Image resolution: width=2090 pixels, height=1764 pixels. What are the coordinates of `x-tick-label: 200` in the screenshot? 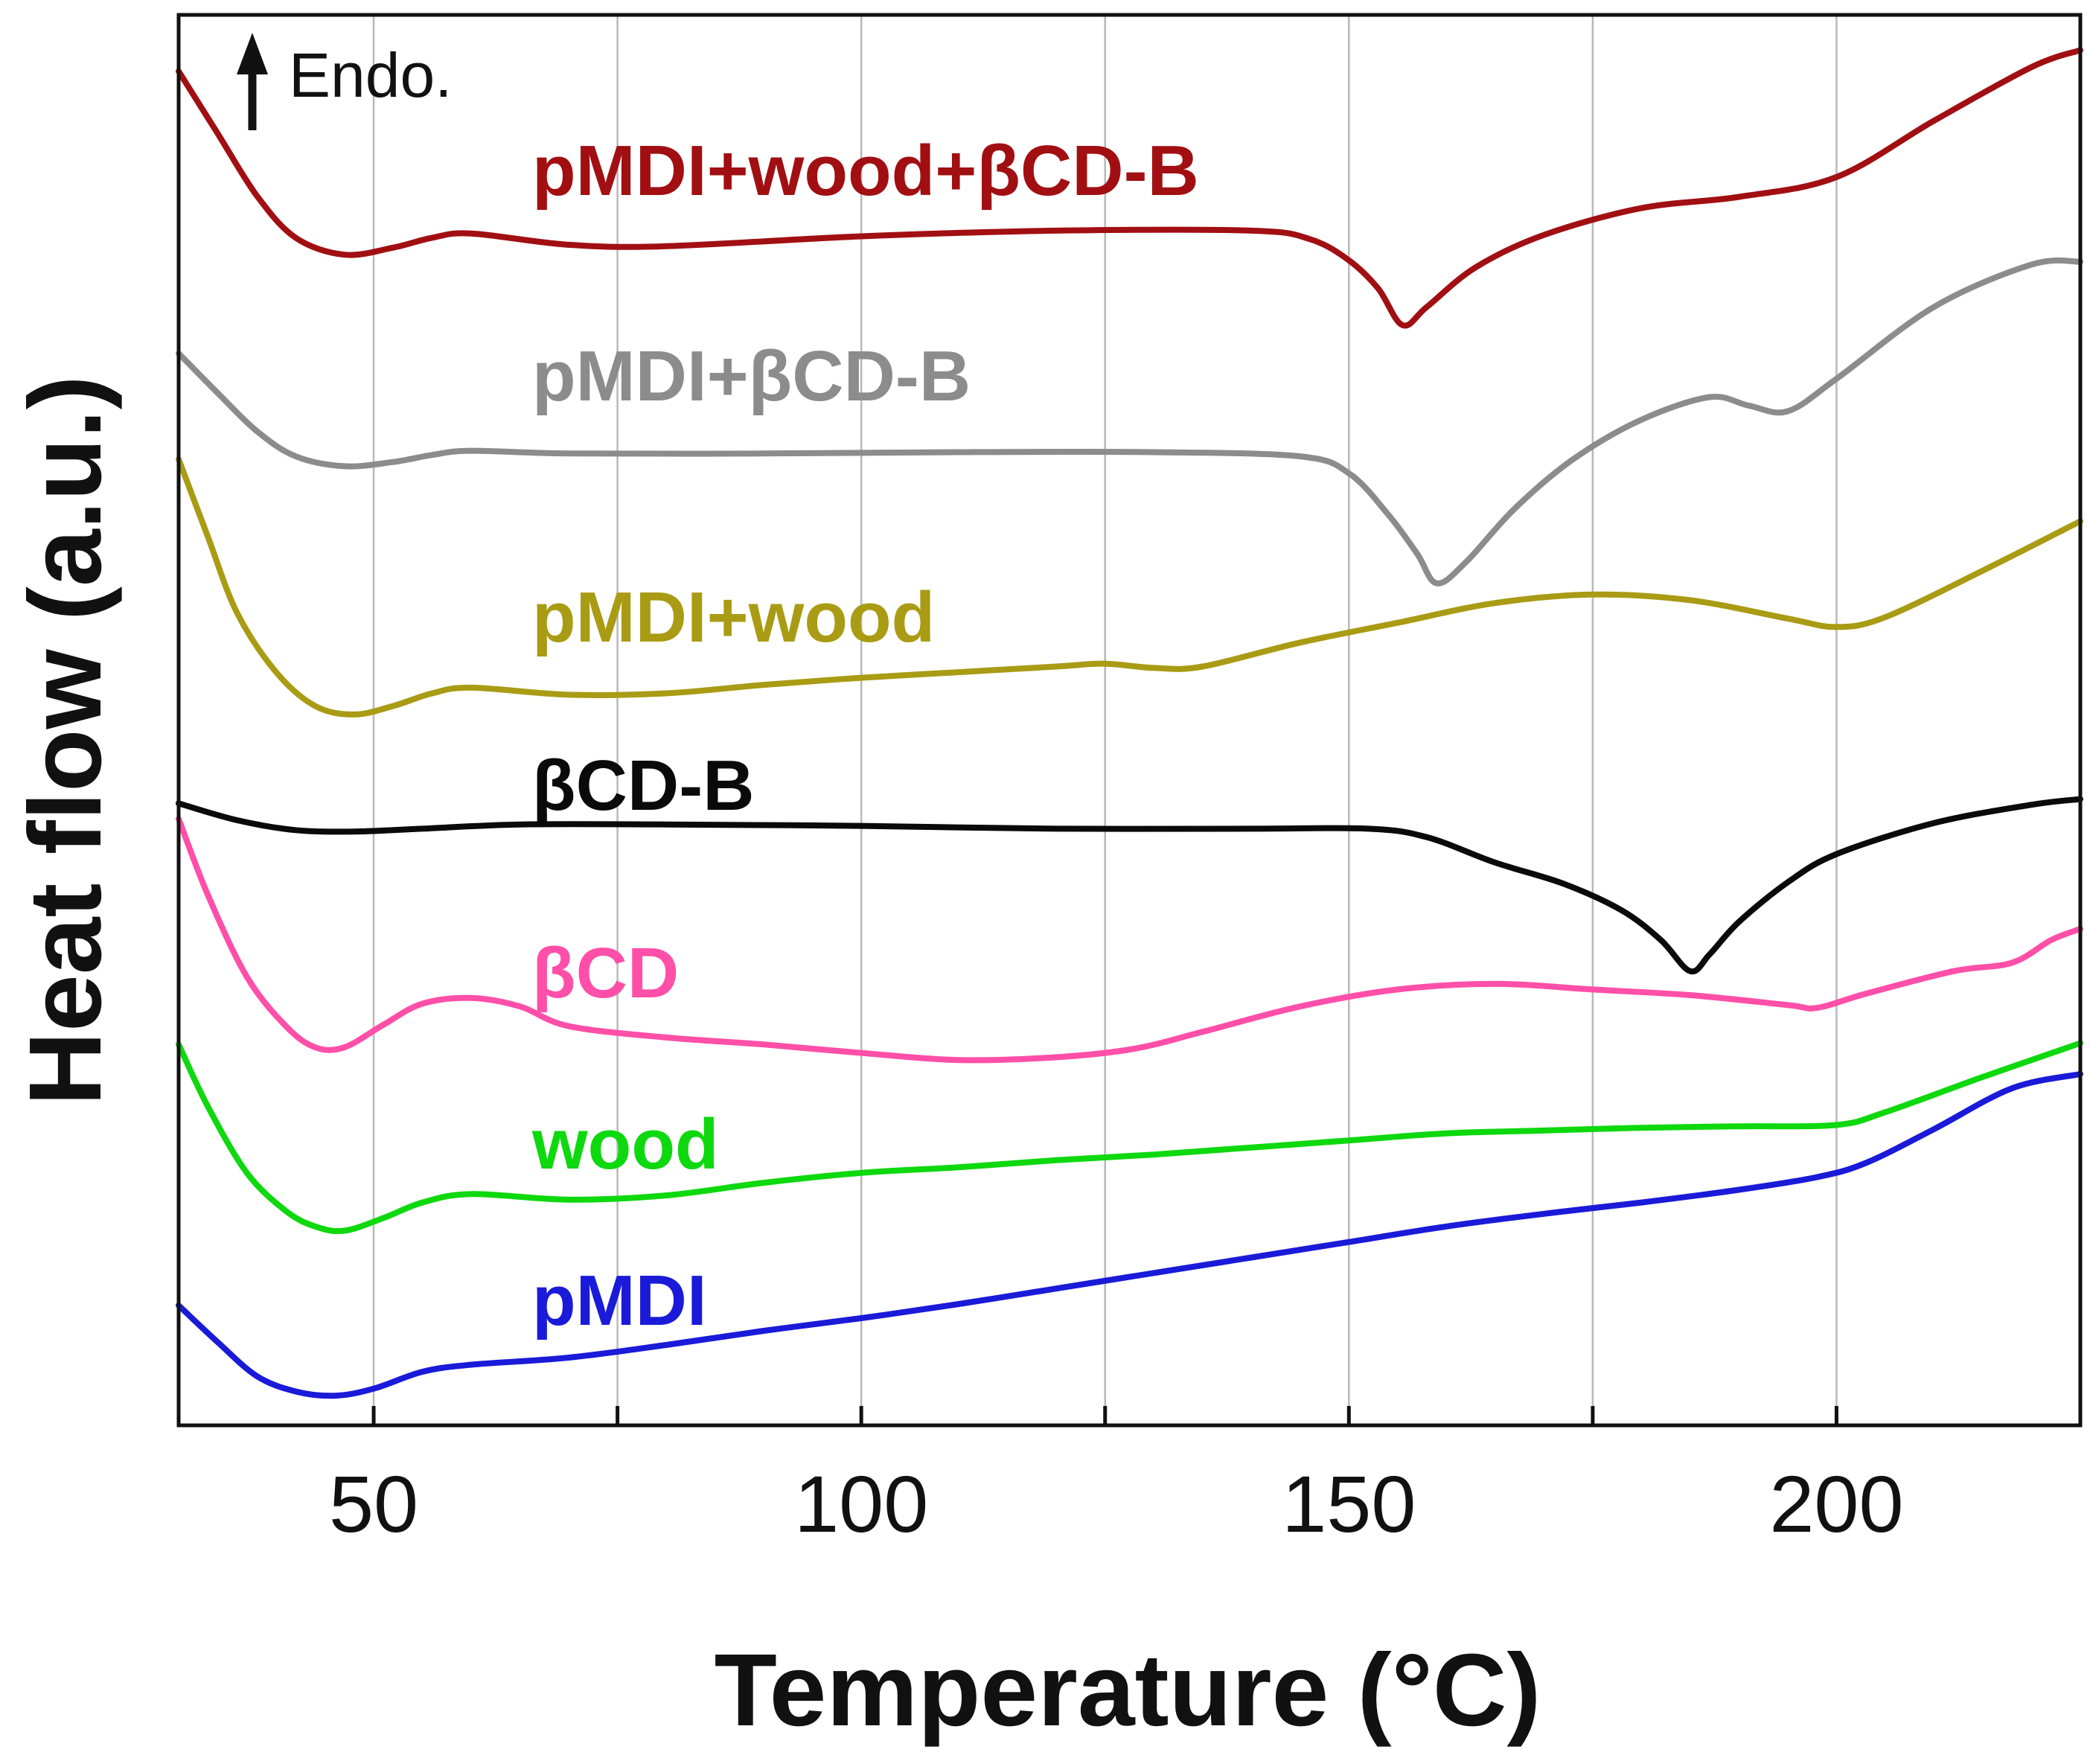 It's located at (1836, 1504).